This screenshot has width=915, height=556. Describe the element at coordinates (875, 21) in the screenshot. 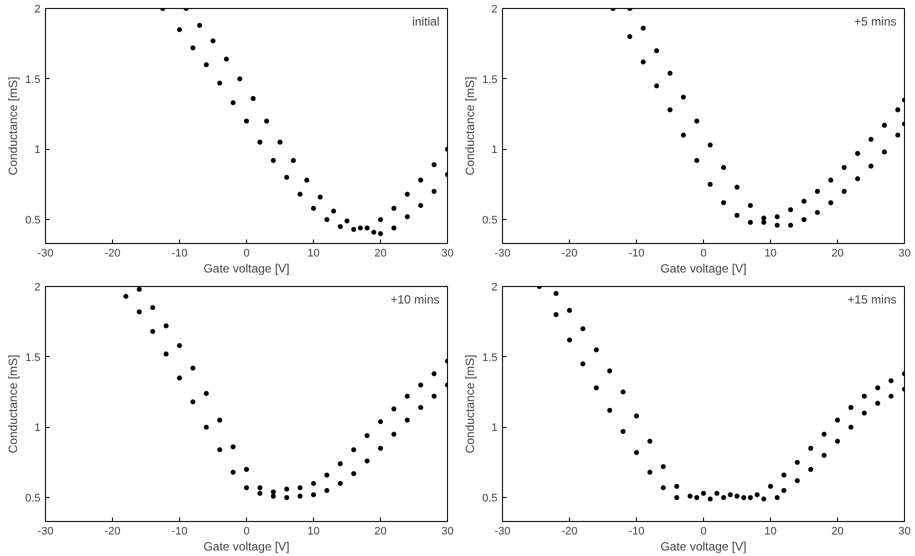

I see `annotation: +5 mins` at that location.